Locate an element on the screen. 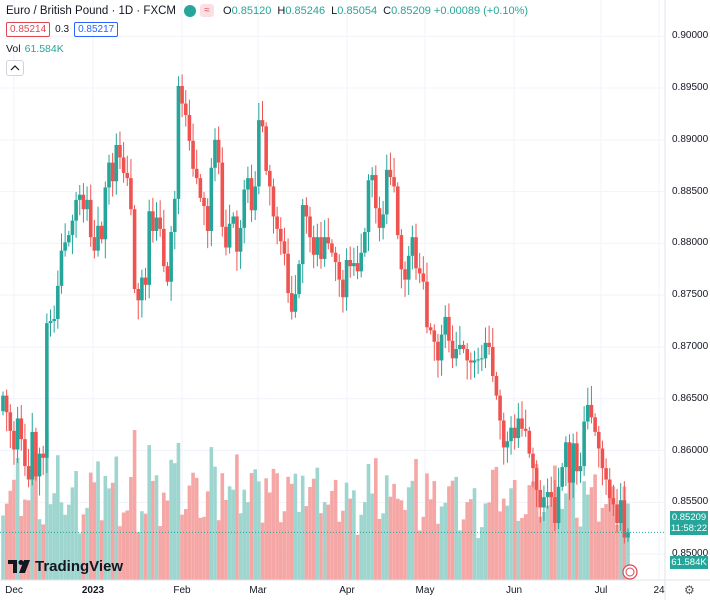 Image resolution: width=710 pixels, height=600 pixels. earnings-event-icon is located at coordinates (630, 572).